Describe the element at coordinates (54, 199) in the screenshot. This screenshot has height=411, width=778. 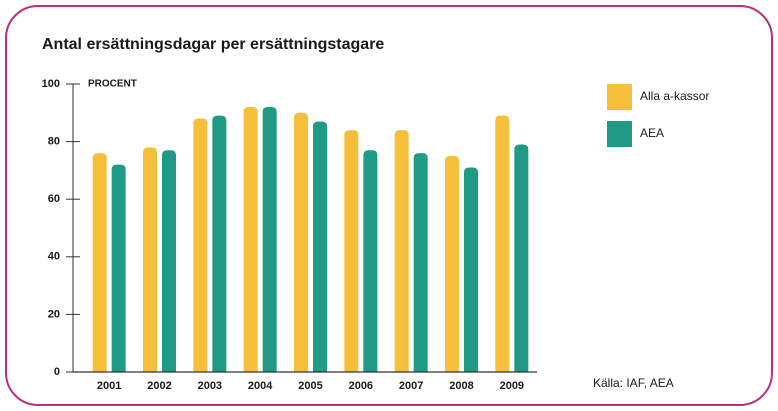
I see `y-tick-label: 60` at that location.